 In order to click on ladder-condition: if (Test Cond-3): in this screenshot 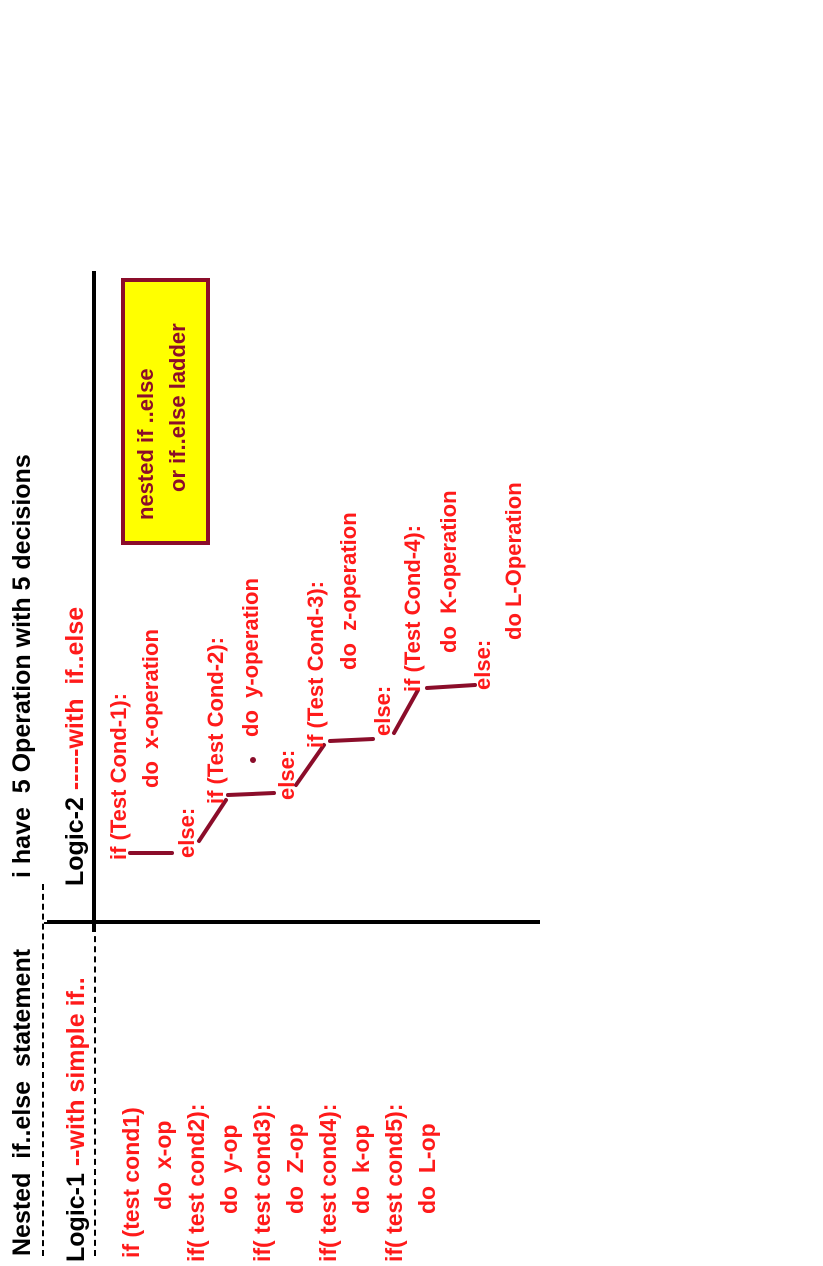, I will do `click(315, 664)`.